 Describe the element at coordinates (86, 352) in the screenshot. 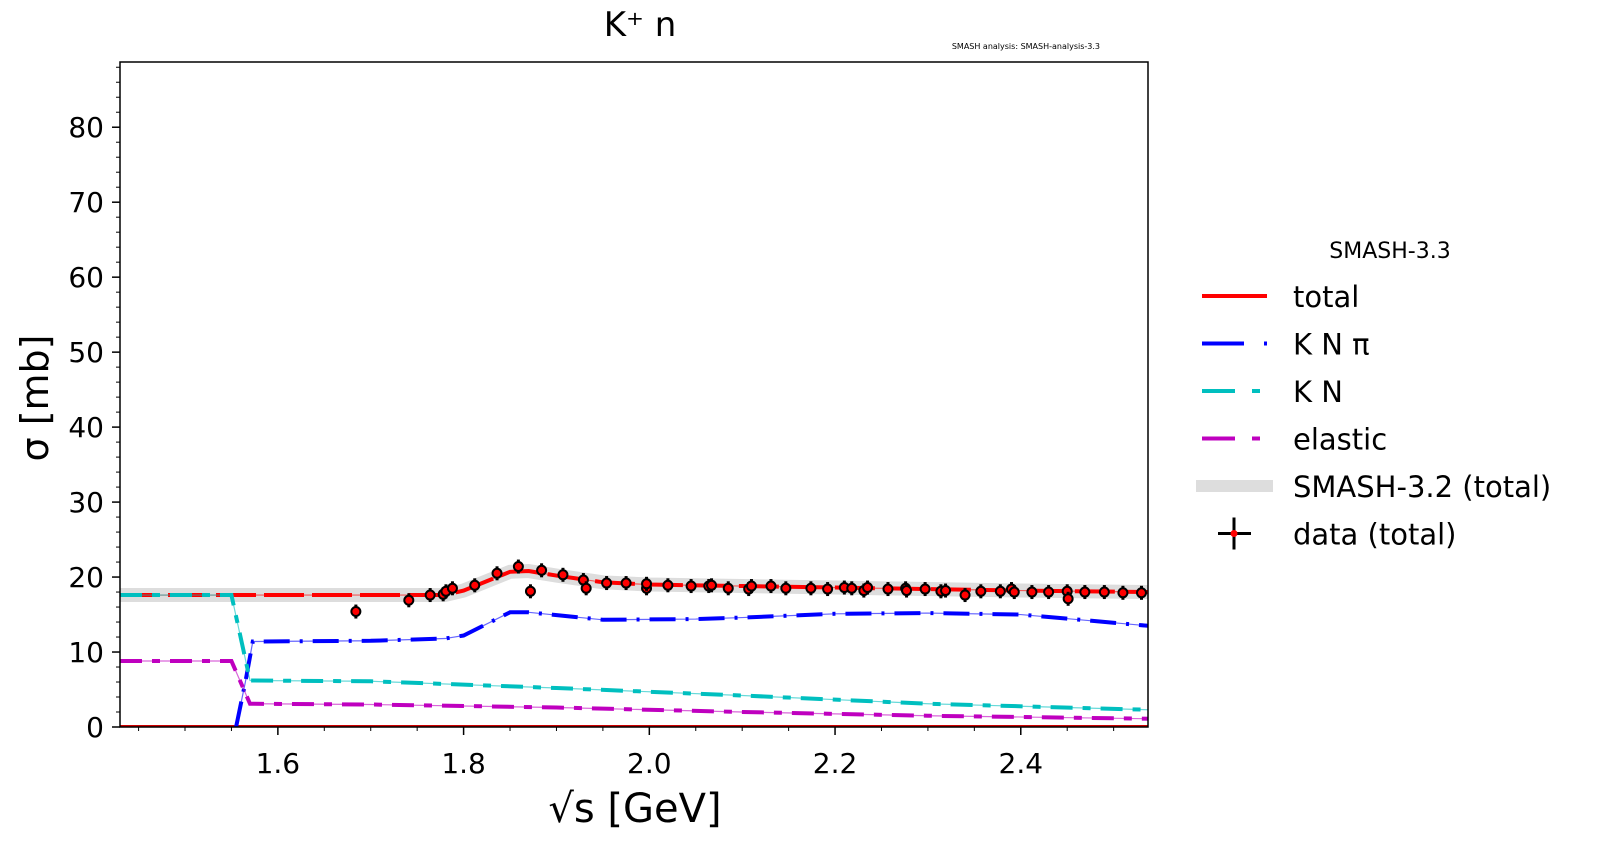

I see `y-tick-label: 50` at that location.